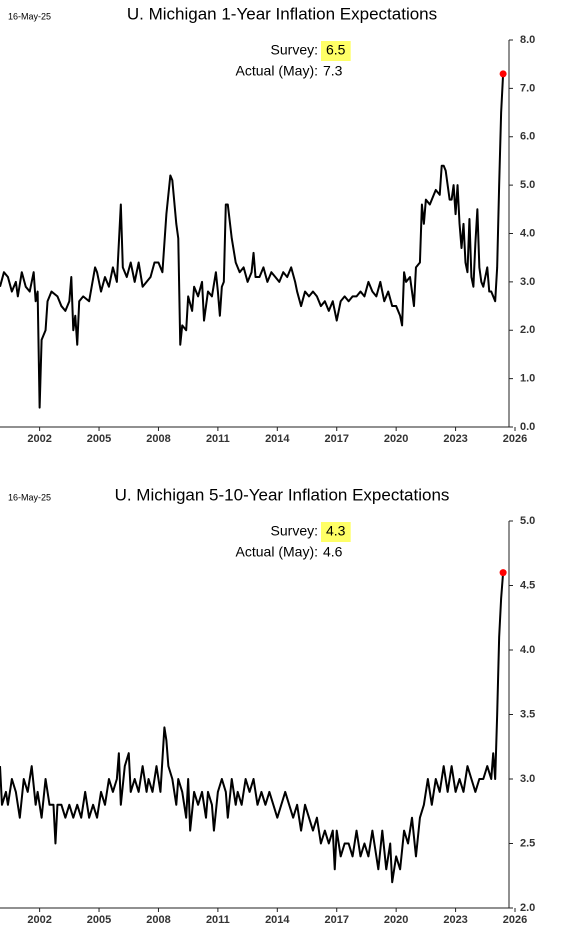 The image size is (564, 934). I want to click on survey-value: 4.3, so click(336, 531).